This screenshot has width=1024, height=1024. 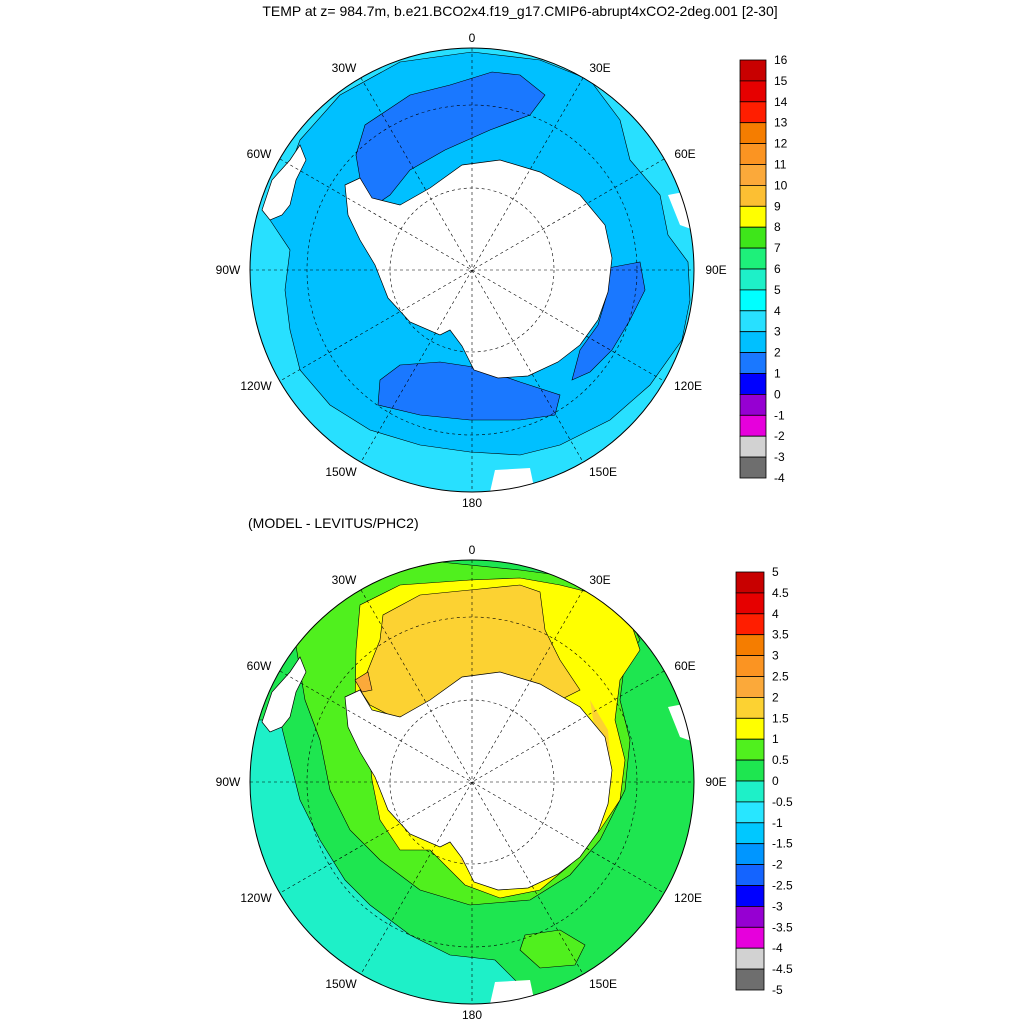 What do you see at coordinates (256, 898) in the screenshot?
I see `bottom-lon-120w: 120W` at bounding box center [256, 898].